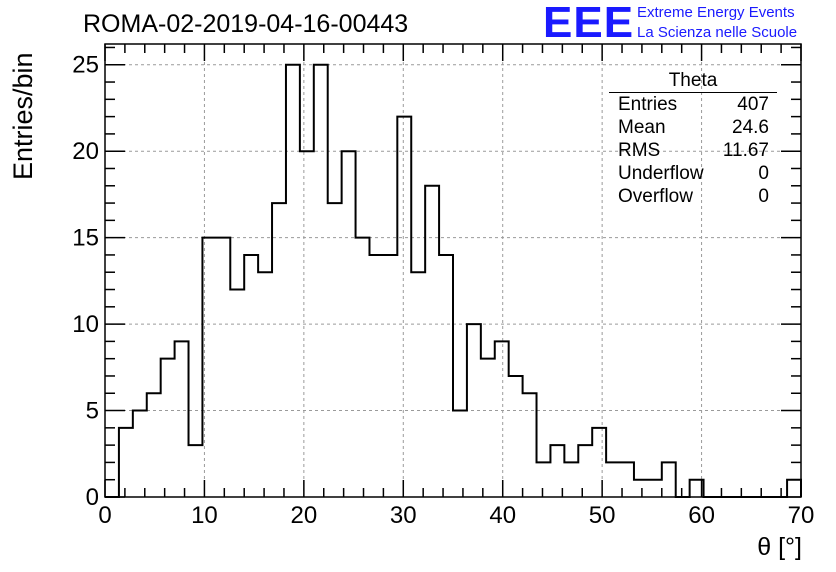 The height and width of the screenshot is (572, 836). Describe the element at coordinates (85, 151) in the screenshot. I see `y-tick-label: 20` at that location.